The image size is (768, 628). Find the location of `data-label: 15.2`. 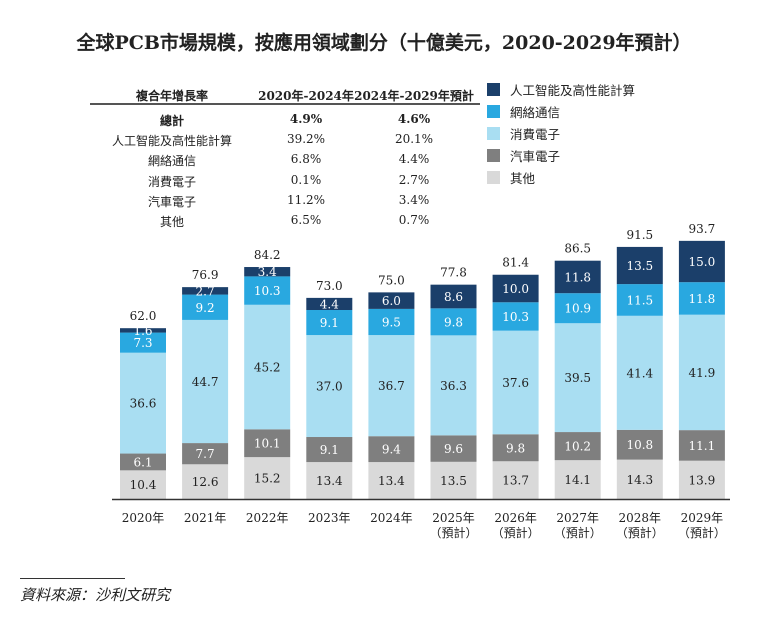

data-label: 15.2 is located at coordinates (267, 479).